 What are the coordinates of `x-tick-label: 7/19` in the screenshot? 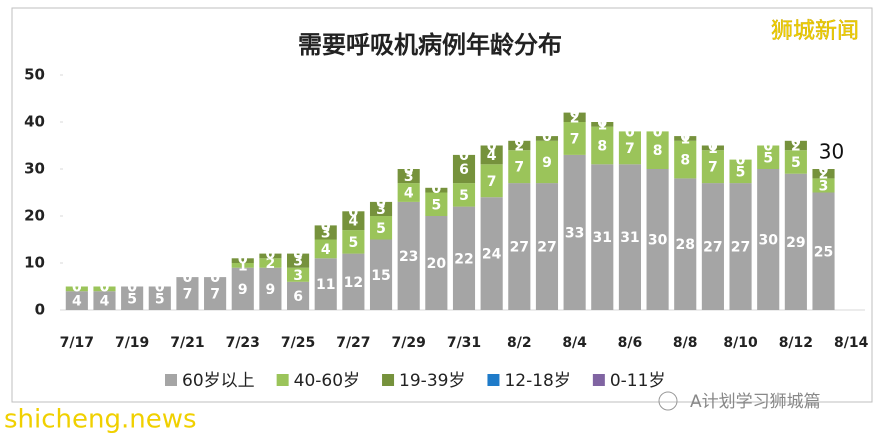 It's located at (132, 343).